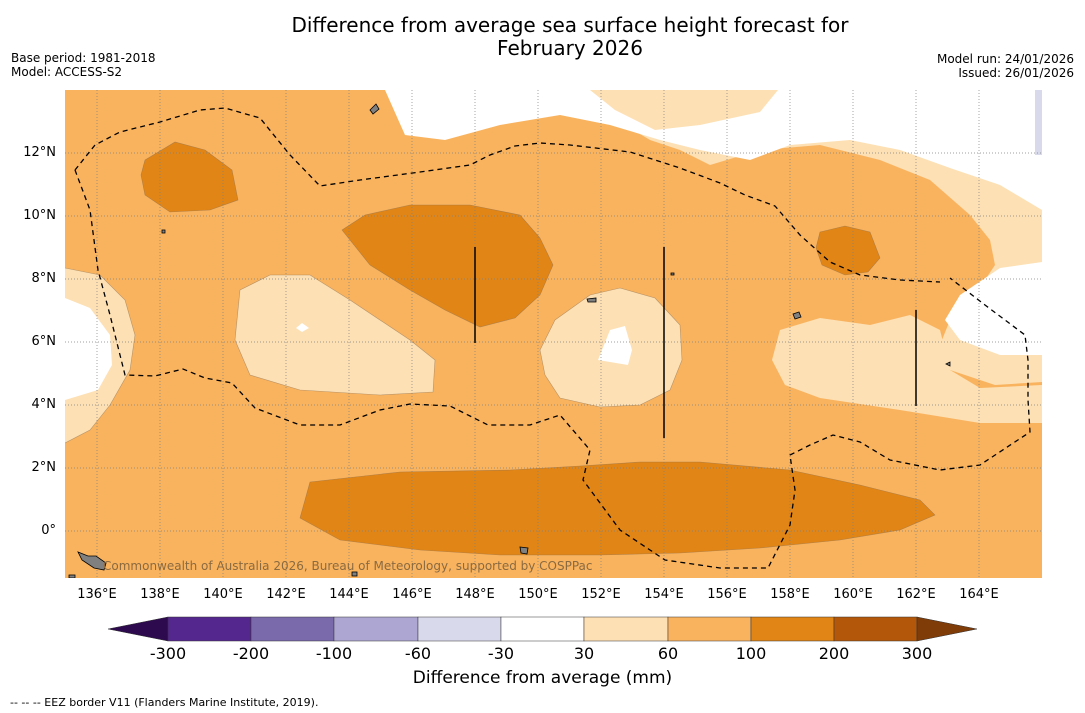 This screenshot has height=713, width=1085. I want to click on lon-label-136e: 136°E, so click(97, 594).